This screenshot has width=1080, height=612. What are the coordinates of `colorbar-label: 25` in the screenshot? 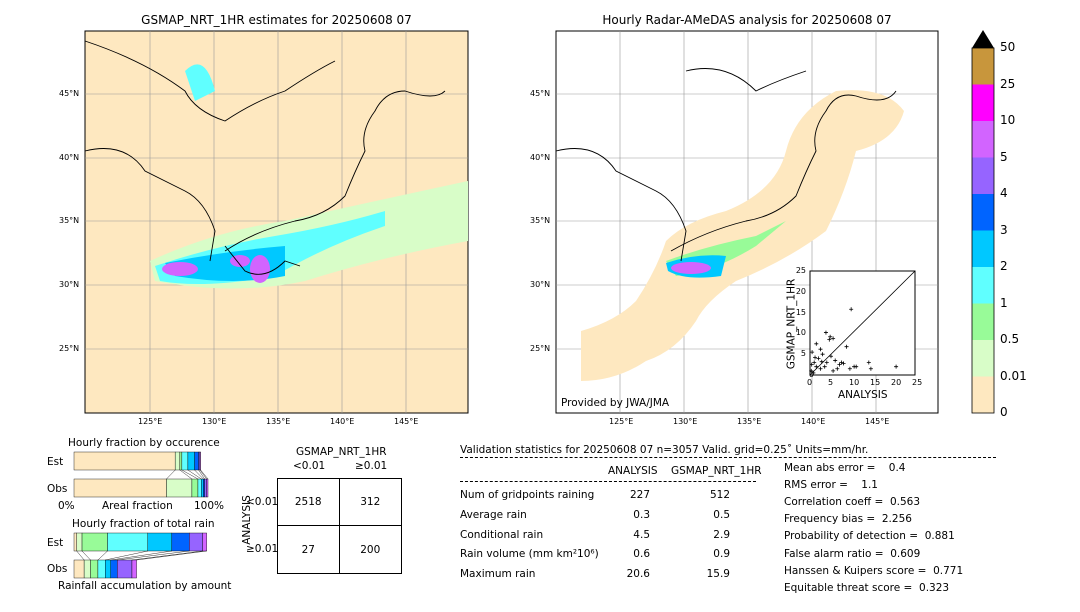 It's located at (1008, 83).